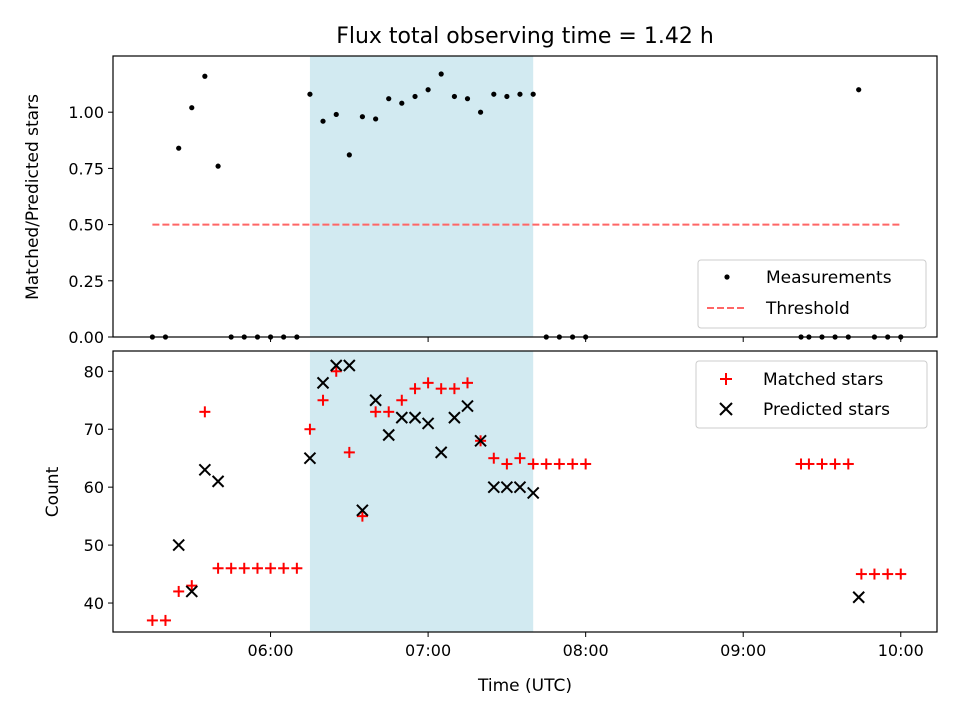  What do you see at coordinates (826, 410) in the screenshot?
I see `legend-label: Predicted stars` at bounding box center [826, 410].